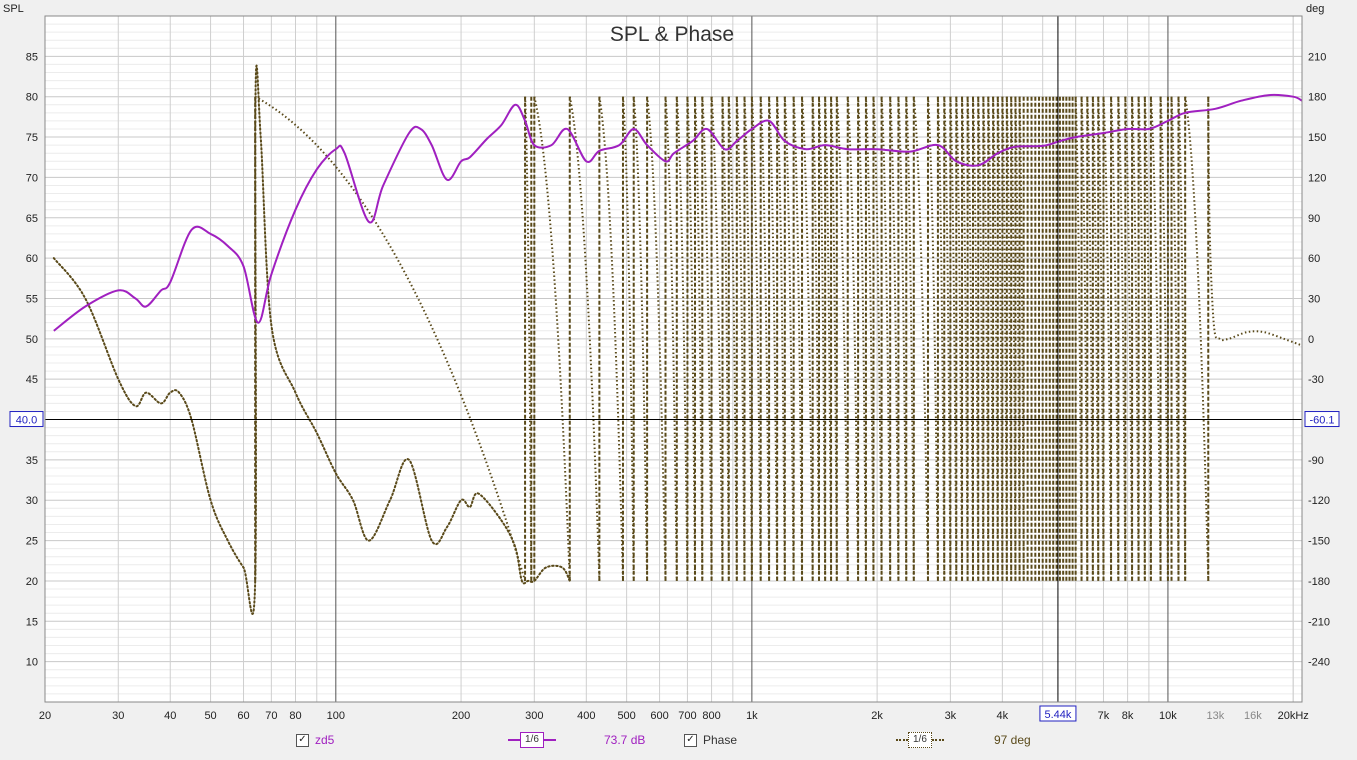 The image size is (1357, 760). I want to click on left-tick-label: 50, so click(32, 340).